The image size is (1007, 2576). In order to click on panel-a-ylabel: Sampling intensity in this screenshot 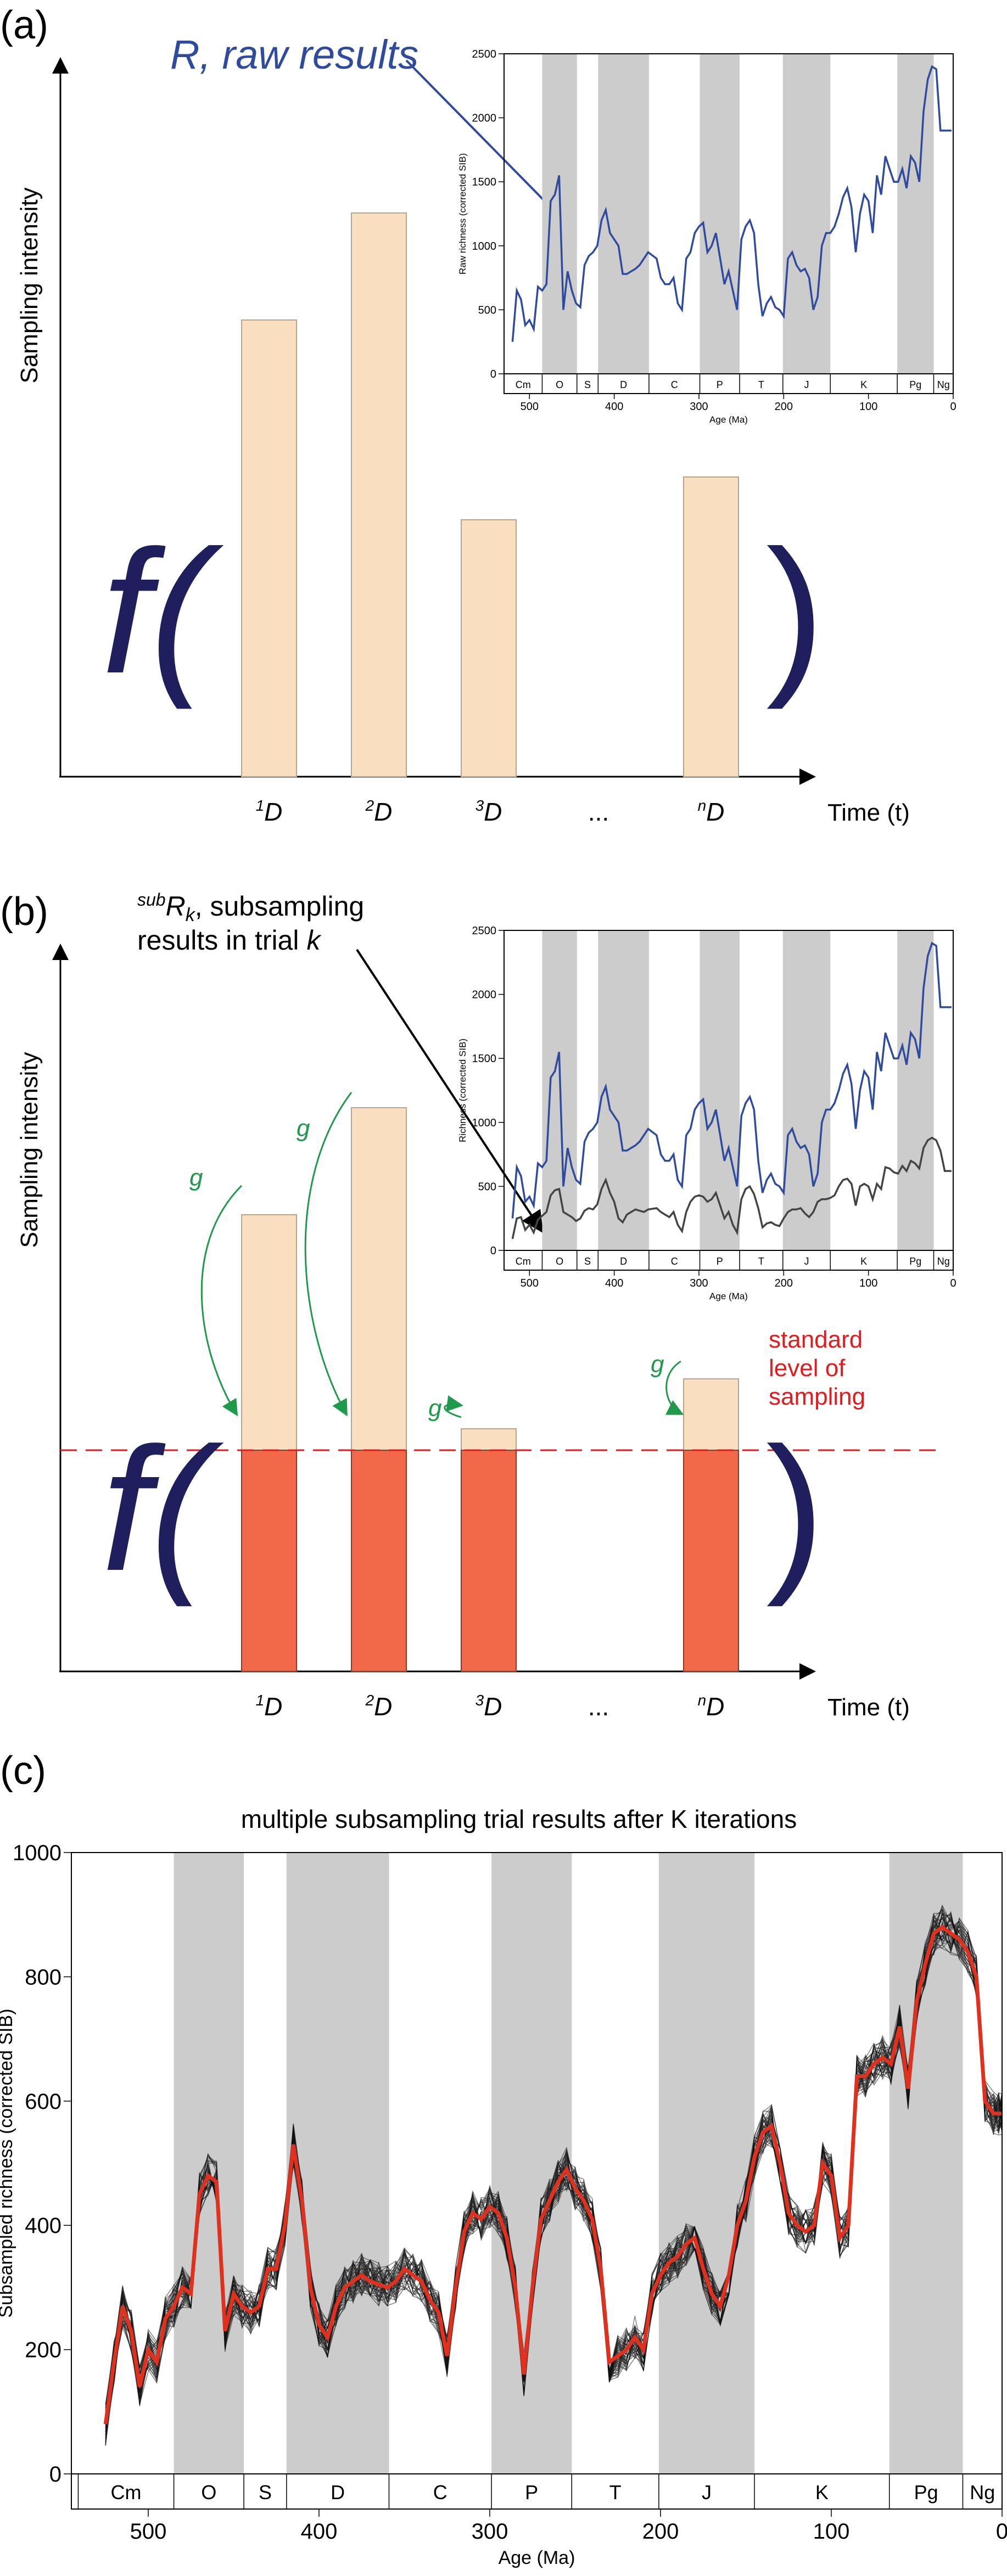, I will do `click(29, 285)`.